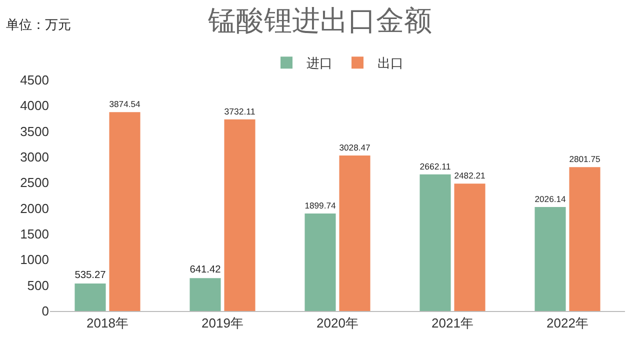 The height and width of the screenshot is (341, 640). What do you see at coordinates (453, 323) in the screenshot?
I see `x-tick-label: 2021年` at bounding box center [453, 323].